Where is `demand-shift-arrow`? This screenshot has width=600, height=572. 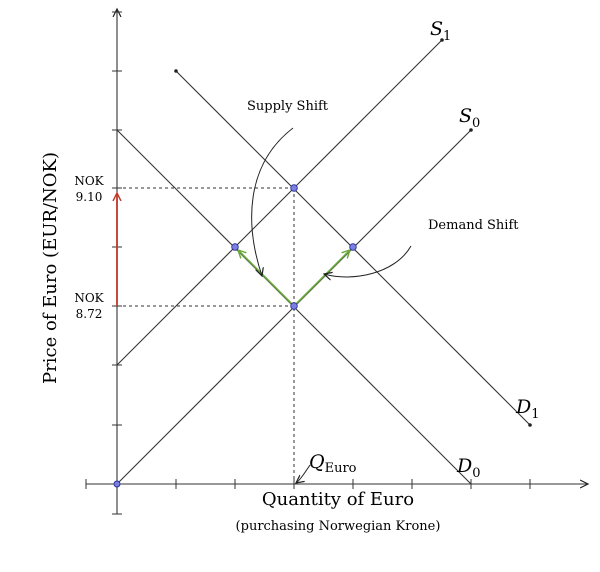
demand-shift-arrow is located at coordinates (321, 278).